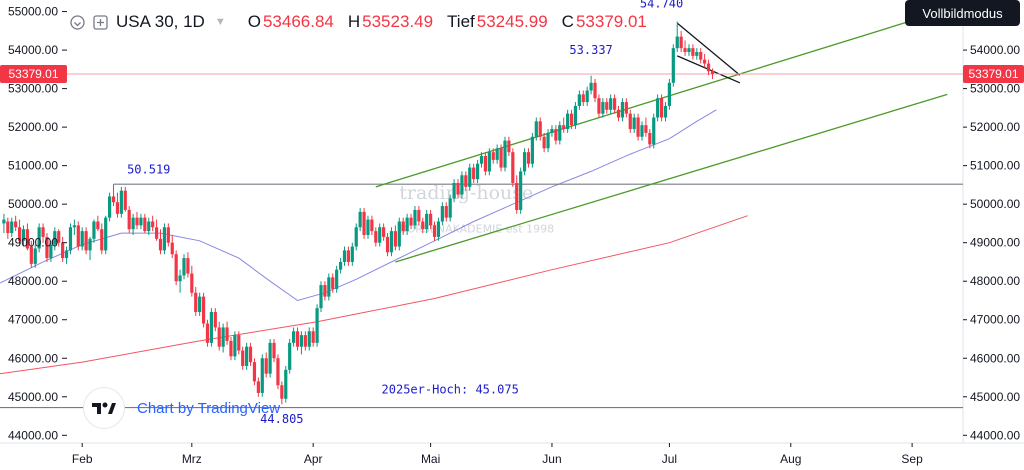 The image size is (1024, 470). What do you see at coordinates (33, 204) in the screenshot?
I see `y-tick-label-left: 50000.00` at bounding box center [33, 204].